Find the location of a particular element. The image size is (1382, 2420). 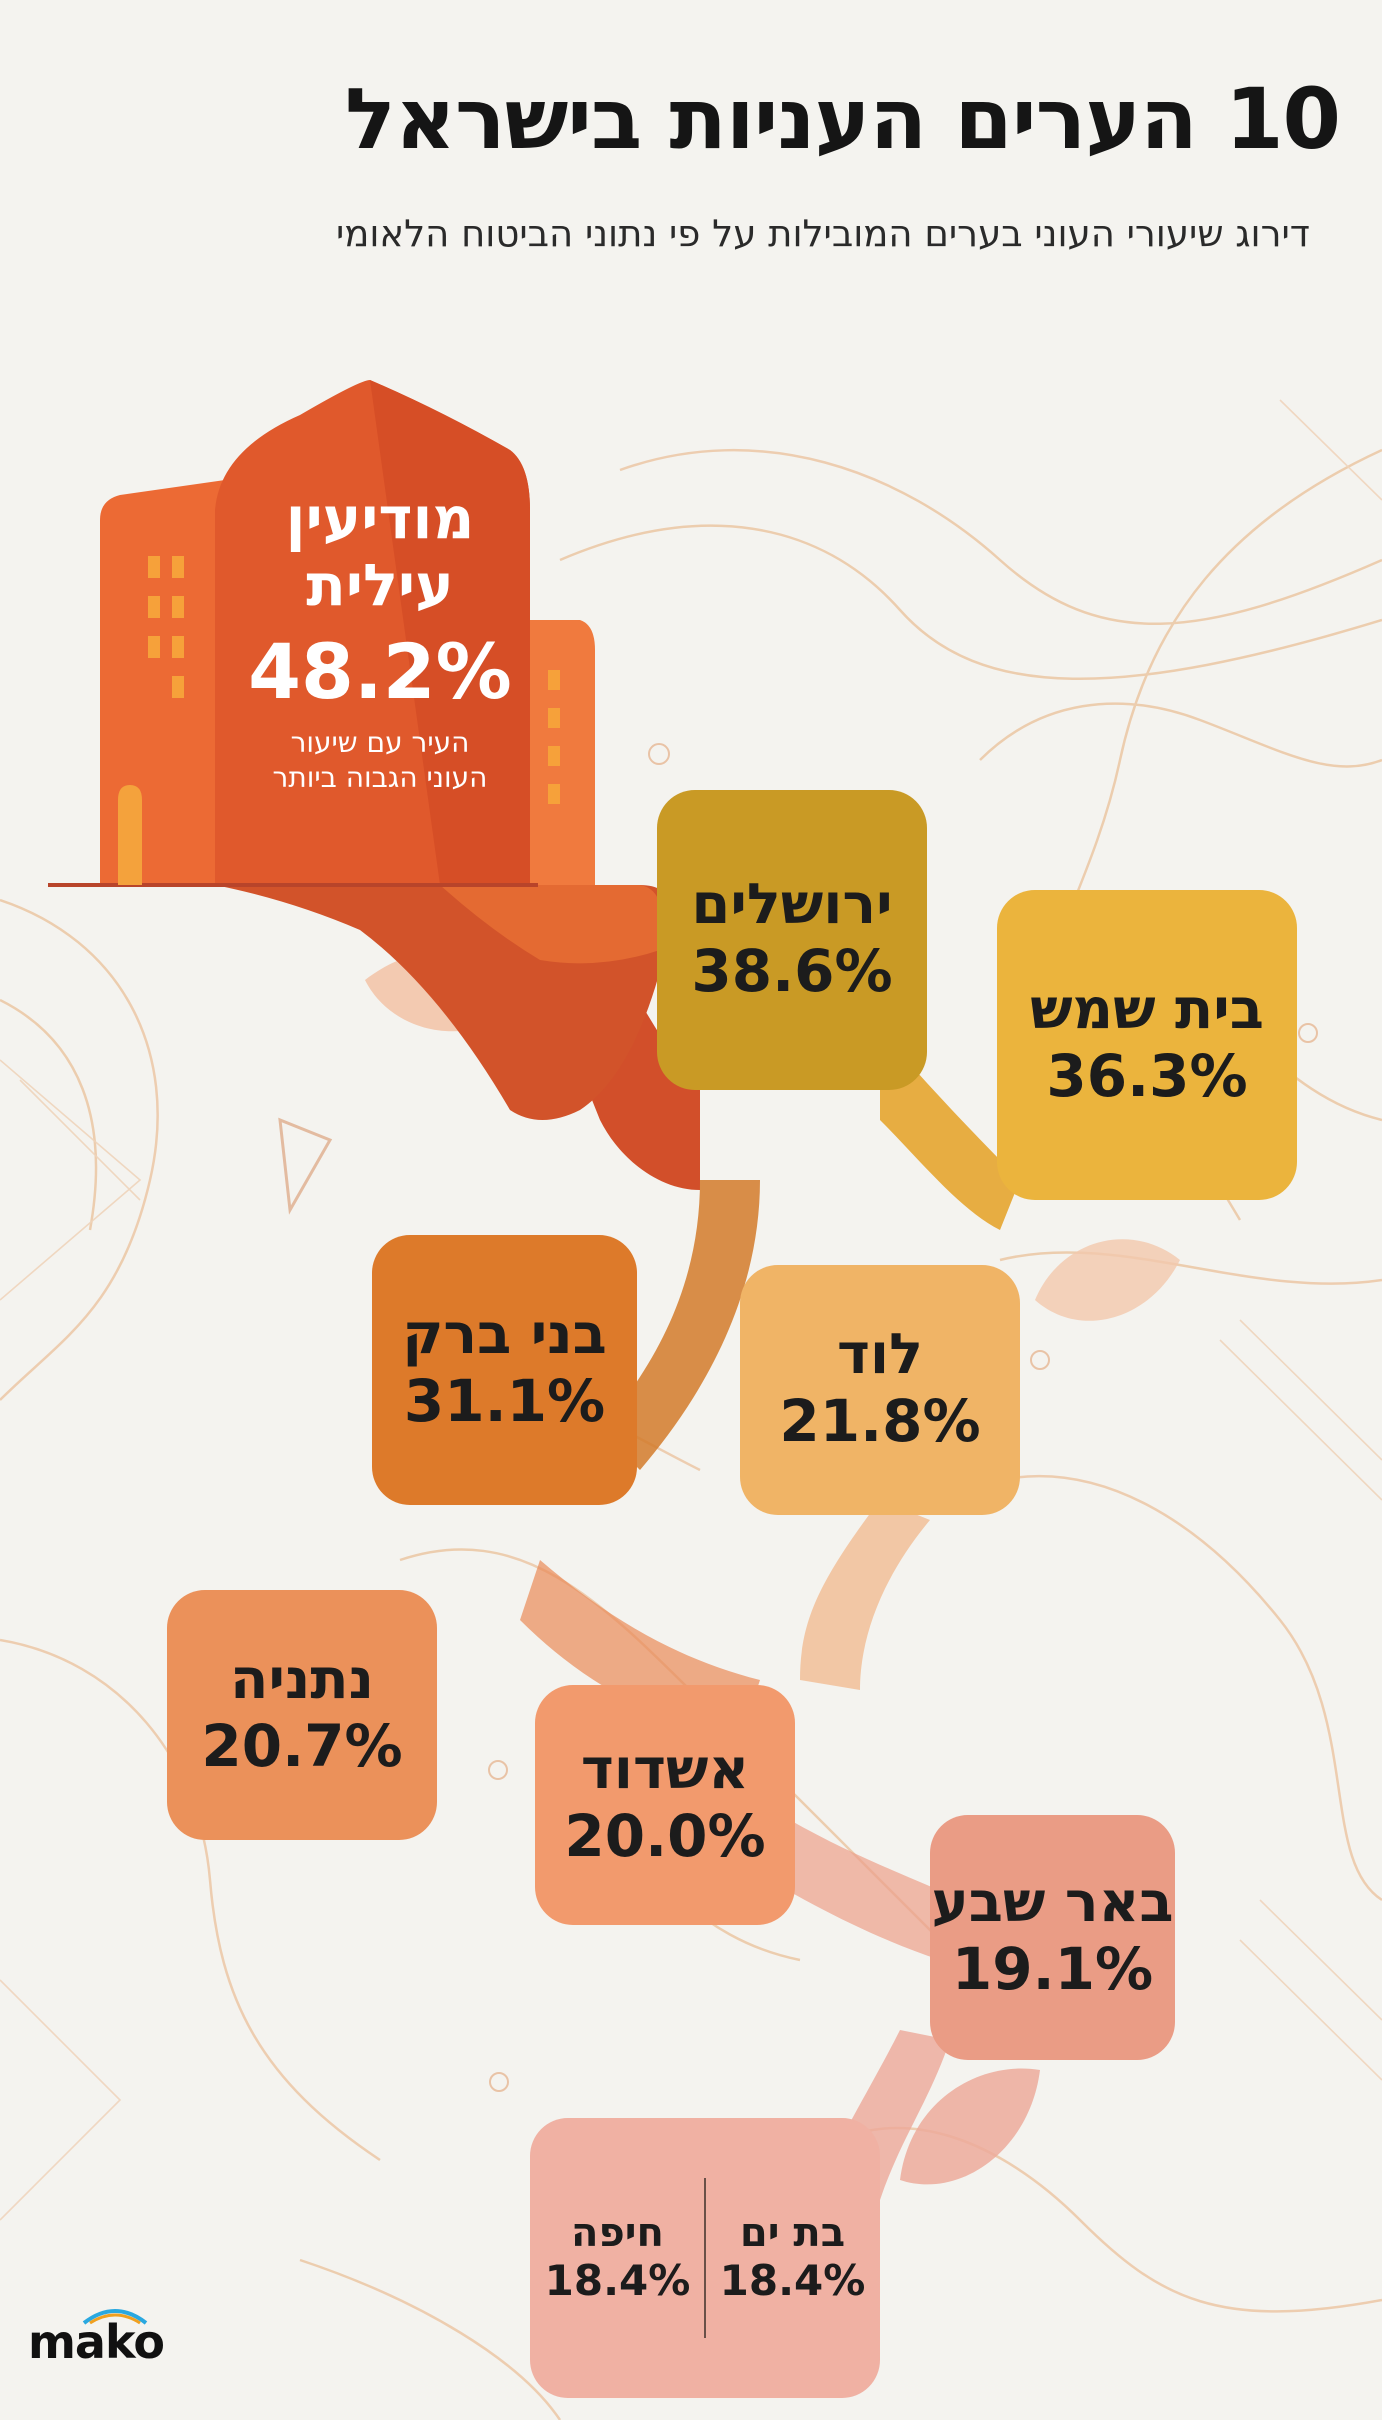

logo-arc-icon is located at coordinates (115, 2317).